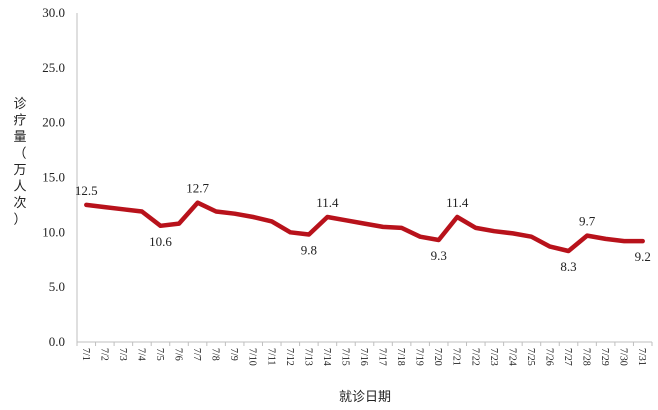 Image resolution: width=658 pixels, height=410 pixels. What do you see at coordinates (215, 354) in the screenshot?
I see `x-tick-label: 7/8` at bounding box center [215, 354].